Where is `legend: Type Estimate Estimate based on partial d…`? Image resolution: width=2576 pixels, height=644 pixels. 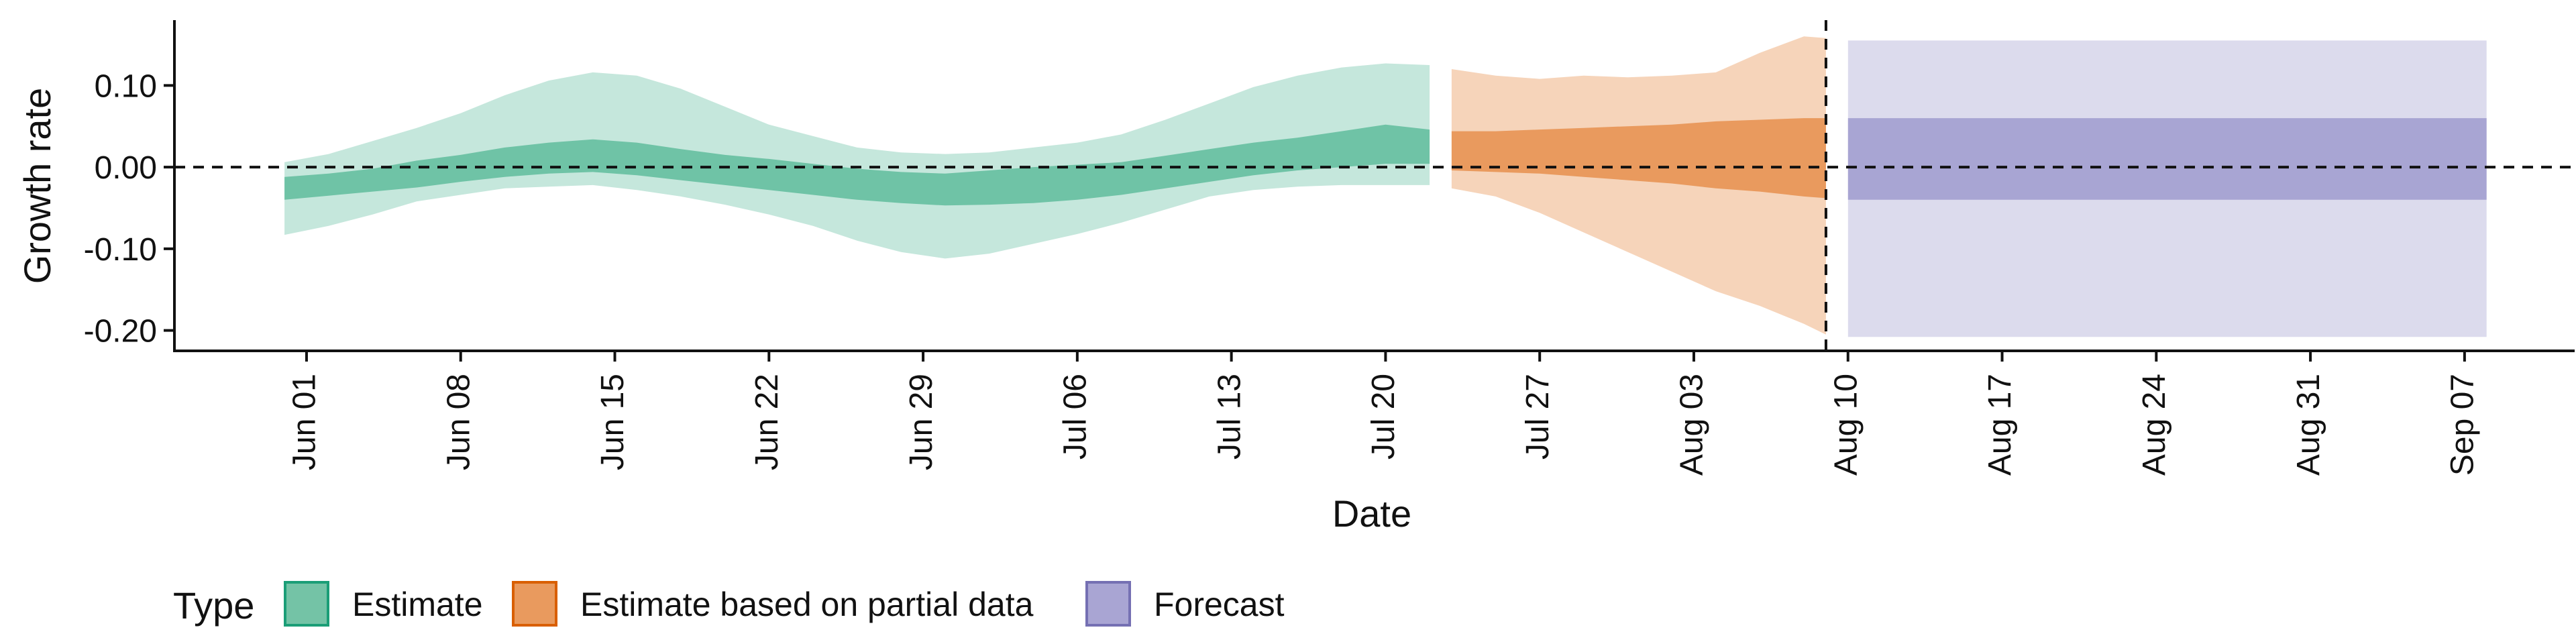 legend: Type Estimate Estimate based on partial d… is located at coordinates (729, 604).